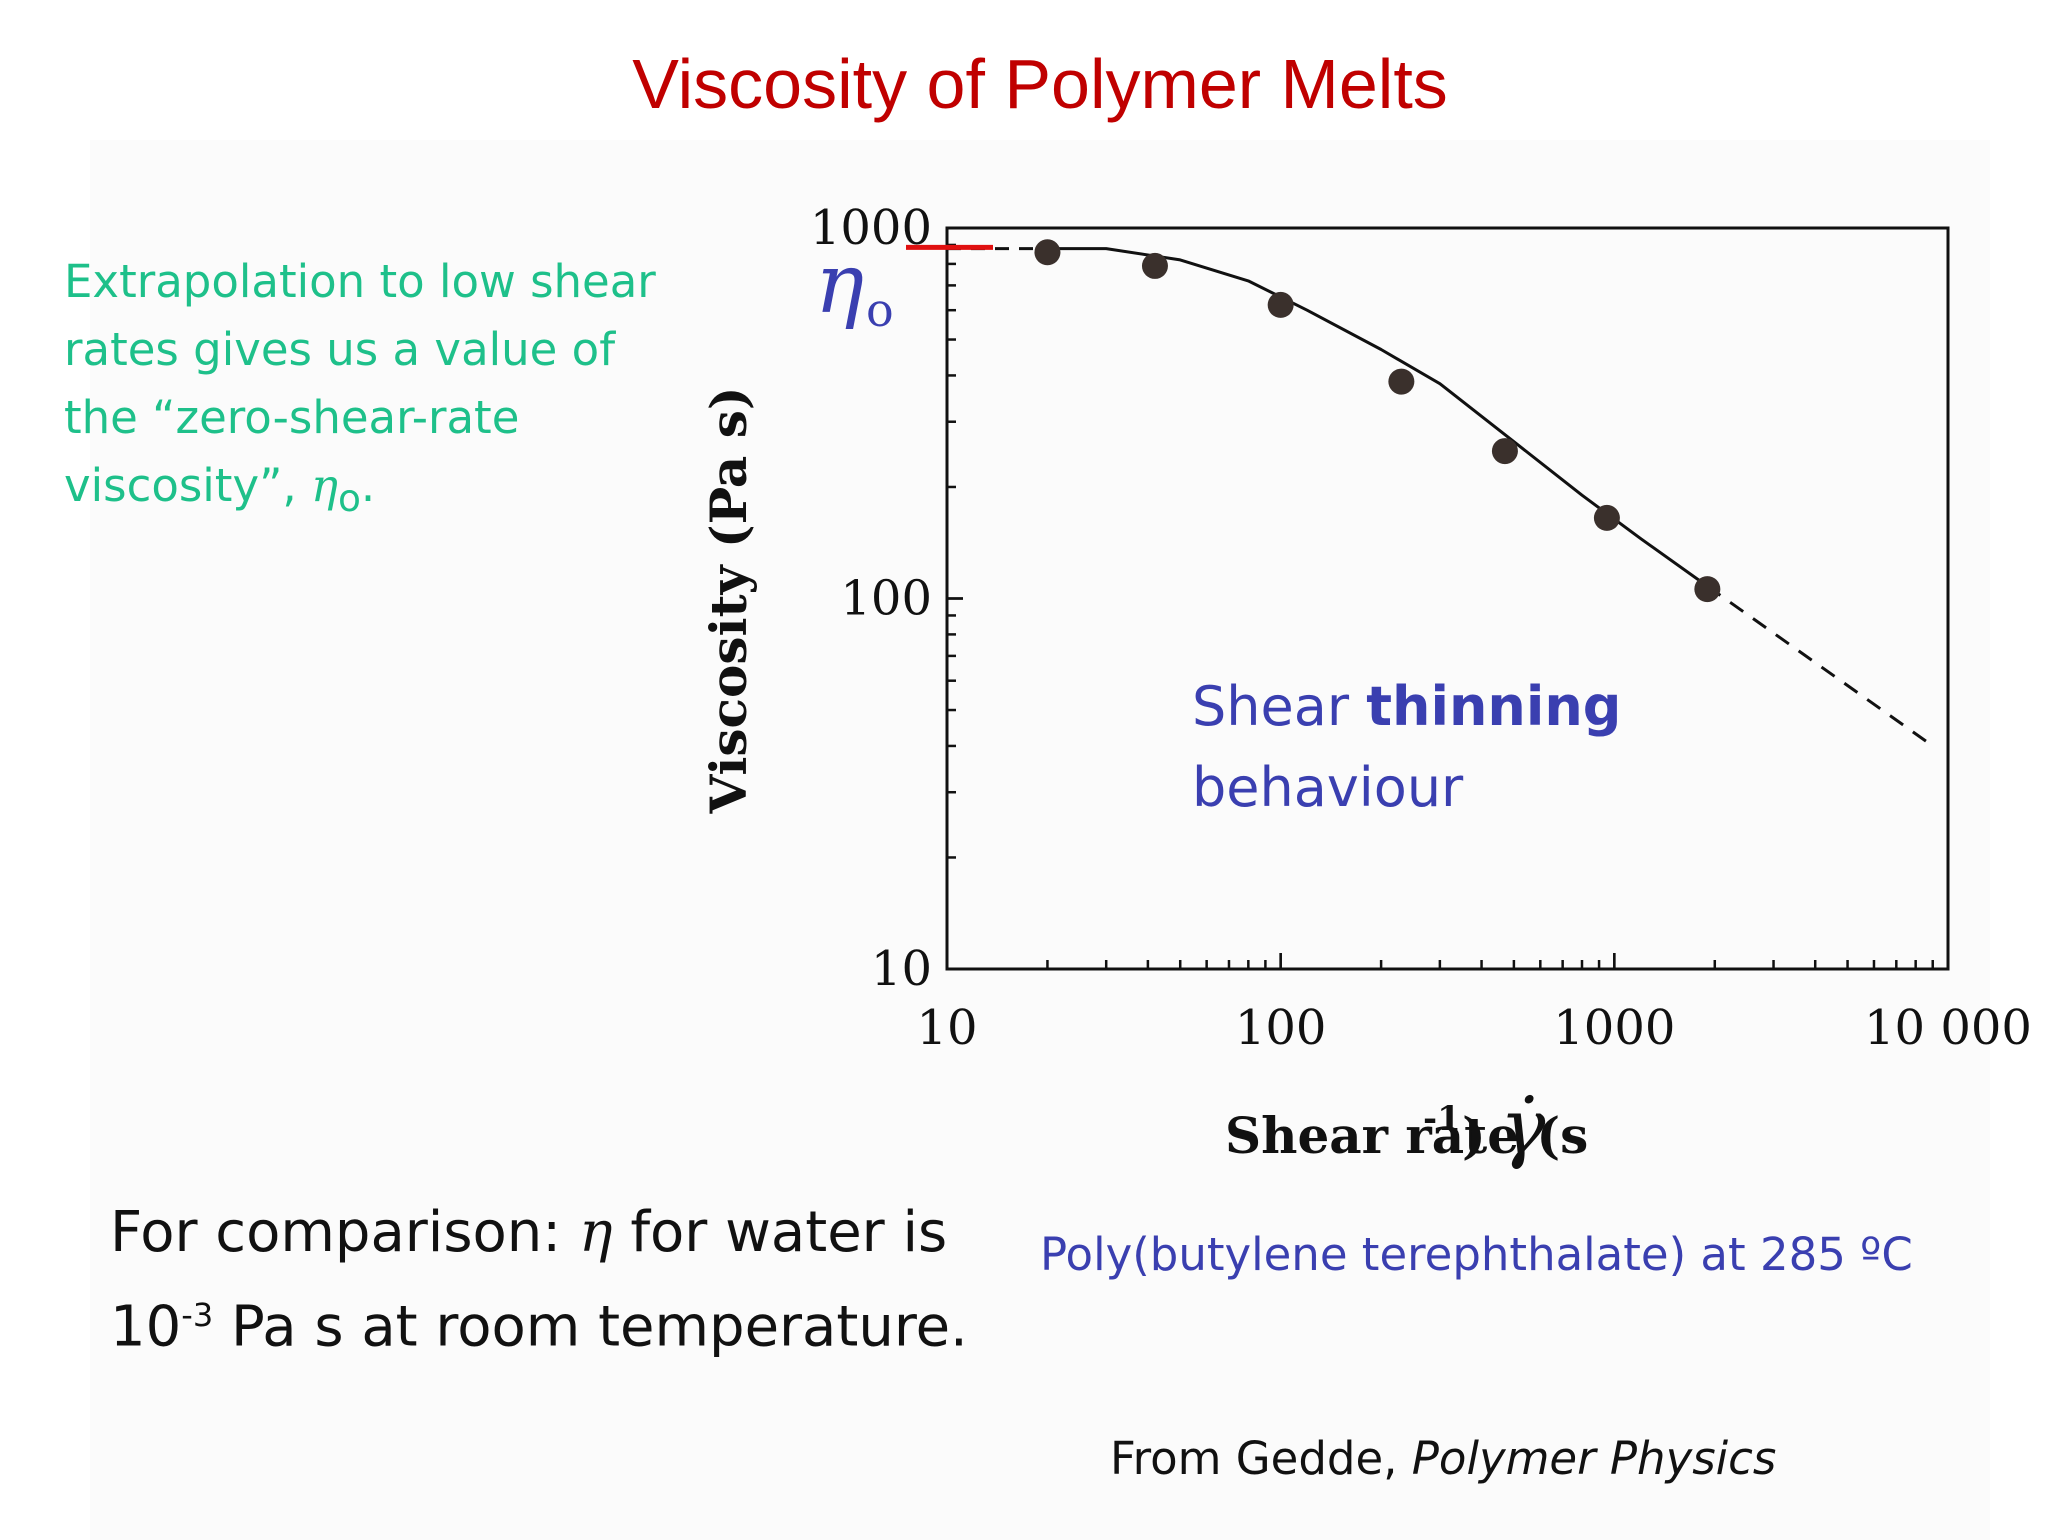 The image size is (2048, 1540). What do you see at coordinates (1476, 1254) in the screenshot?
I see `polymer-caption: Poly(butylene terephthalate) at 285 ºC` at bounding box center [1476, 1254].